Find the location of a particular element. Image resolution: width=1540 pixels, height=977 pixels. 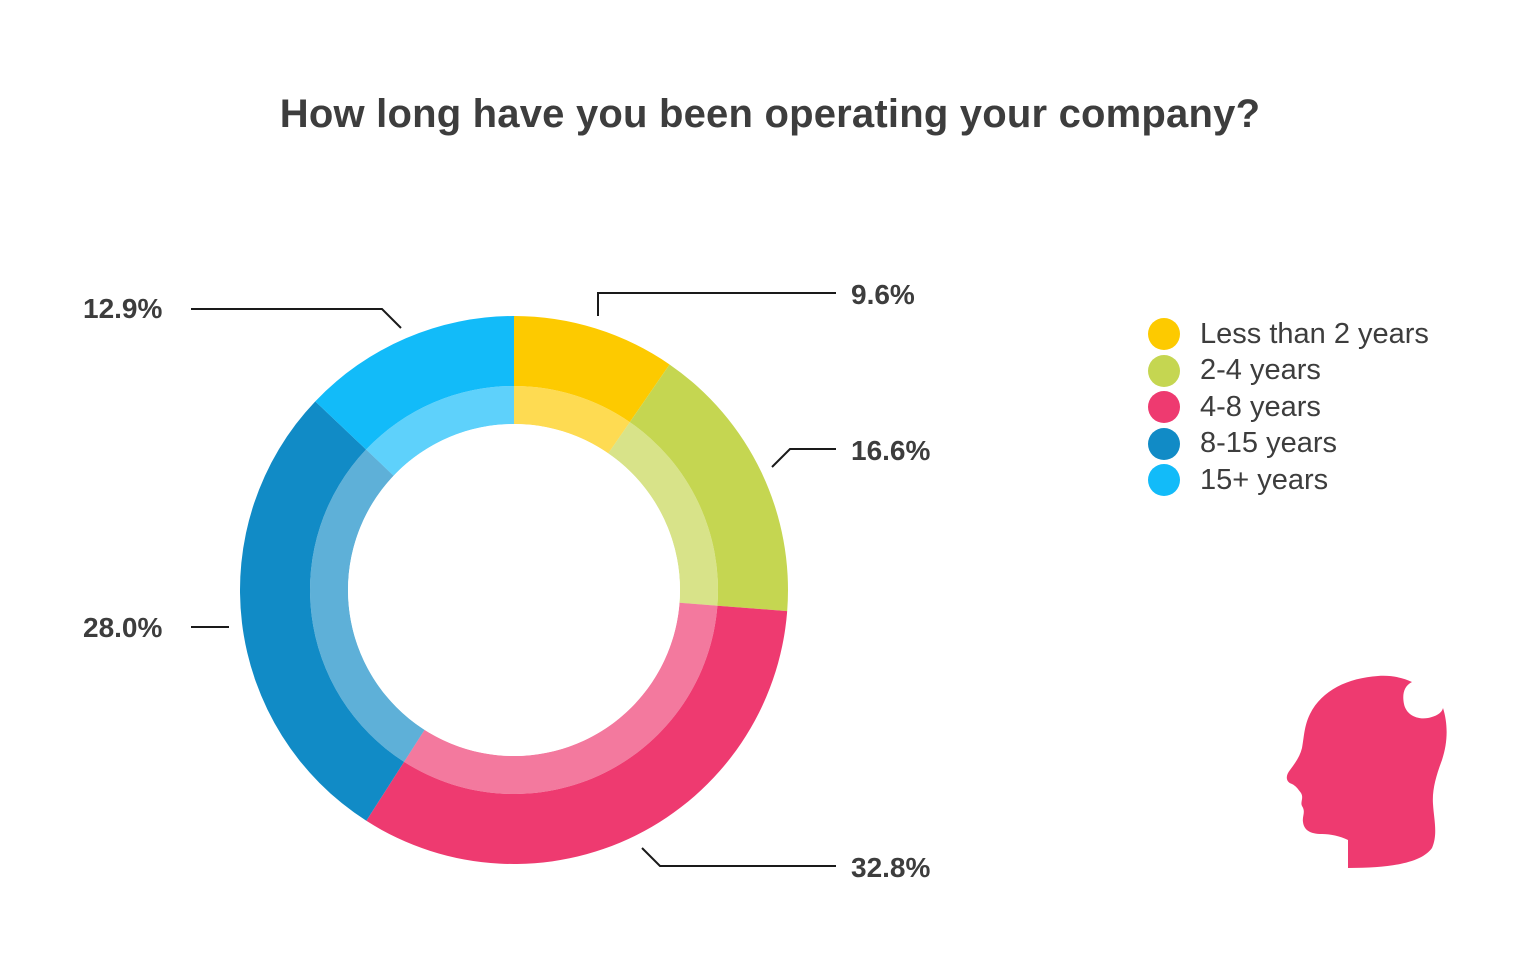

legend-item: 15+ years is located at coordinates (1288, 480).